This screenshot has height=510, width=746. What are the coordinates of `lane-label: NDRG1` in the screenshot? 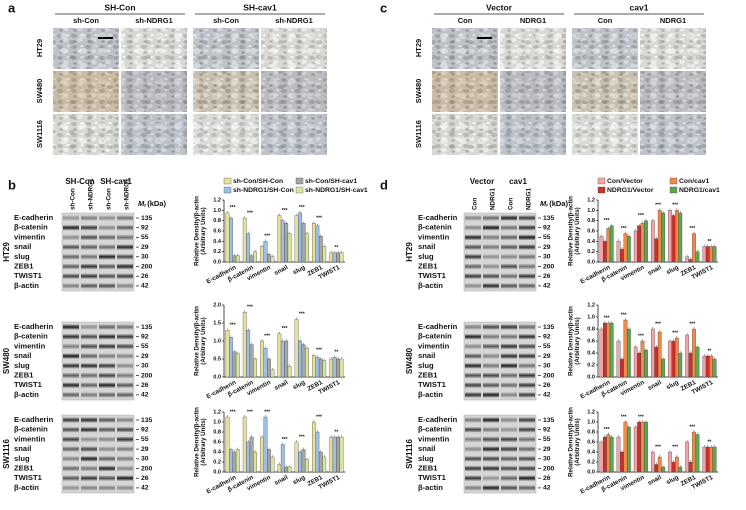 It's located at (529, 198).